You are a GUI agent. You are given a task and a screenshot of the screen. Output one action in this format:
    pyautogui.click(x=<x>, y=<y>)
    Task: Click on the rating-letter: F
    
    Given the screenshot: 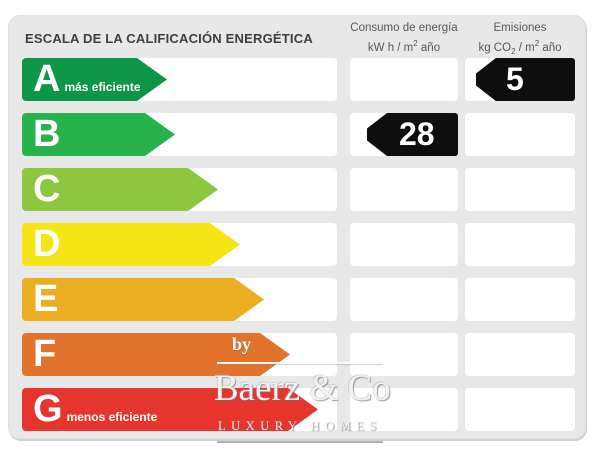 What is the action you would take?
    pyautogui.click(x=45, y=354)
    